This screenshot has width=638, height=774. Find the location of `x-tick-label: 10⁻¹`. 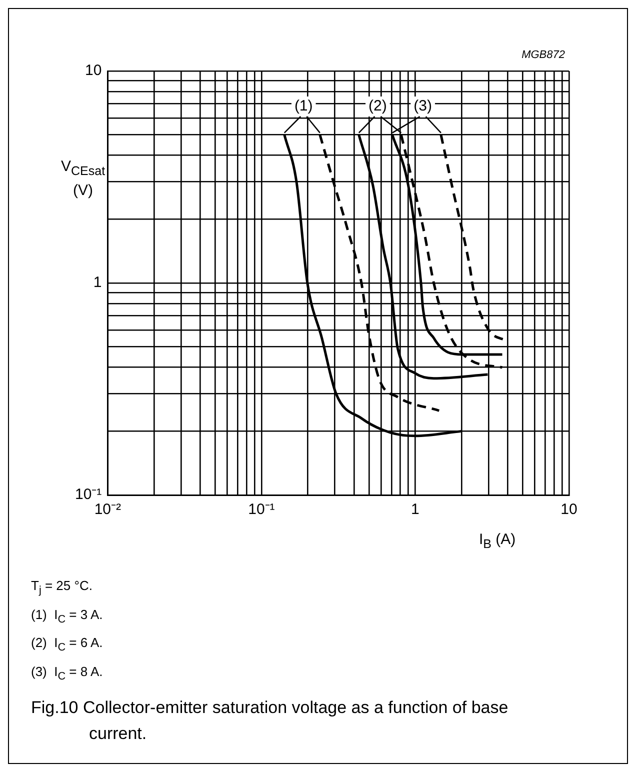

x-tick-label: 10⁻¹ is located at coordinates (261, 509).